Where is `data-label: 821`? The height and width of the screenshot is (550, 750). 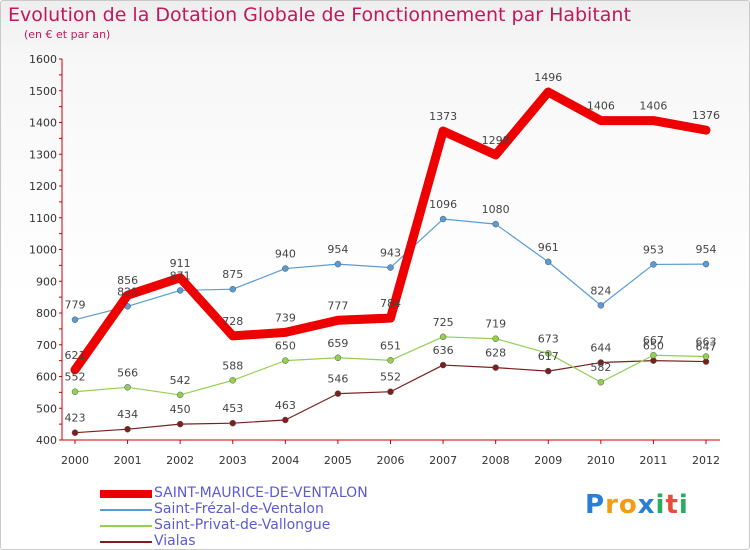 data-label: 821 is located at coordinates (127, 291).